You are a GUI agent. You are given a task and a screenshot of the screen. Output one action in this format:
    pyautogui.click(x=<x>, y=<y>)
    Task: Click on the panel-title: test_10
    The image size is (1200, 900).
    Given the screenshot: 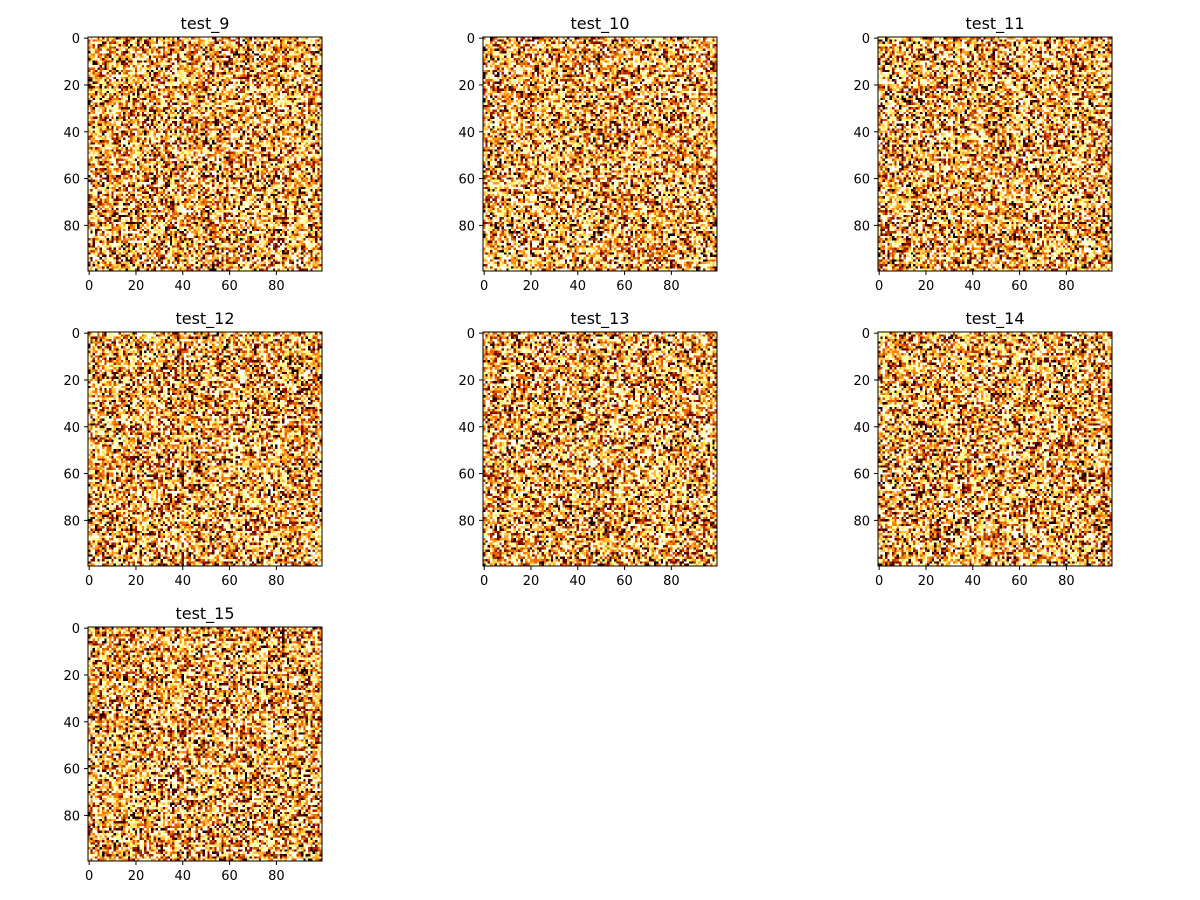 What is the action you would take?
    pyautogui.click(x=599, y=24)
    